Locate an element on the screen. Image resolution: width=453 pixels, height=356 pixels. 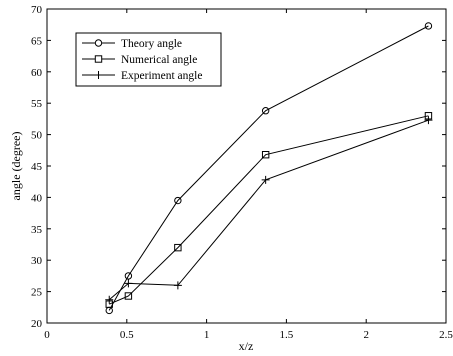
y-tick-label: 60 is located at coordinates (37, 73).